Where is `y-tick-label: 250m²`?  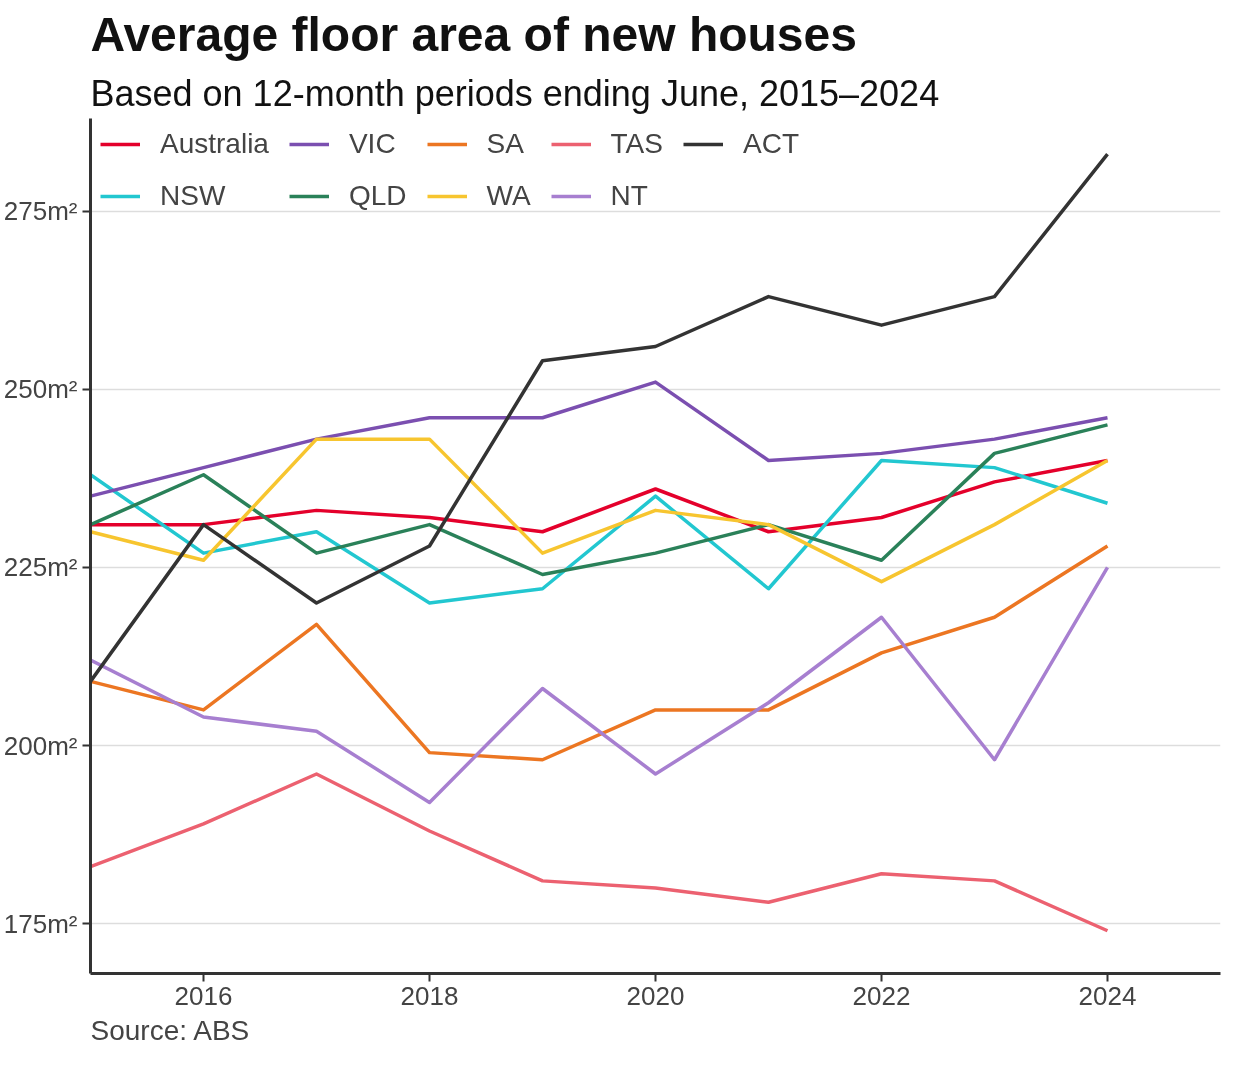 y-tick-label: 250m² is located at coordinates (40, 389).